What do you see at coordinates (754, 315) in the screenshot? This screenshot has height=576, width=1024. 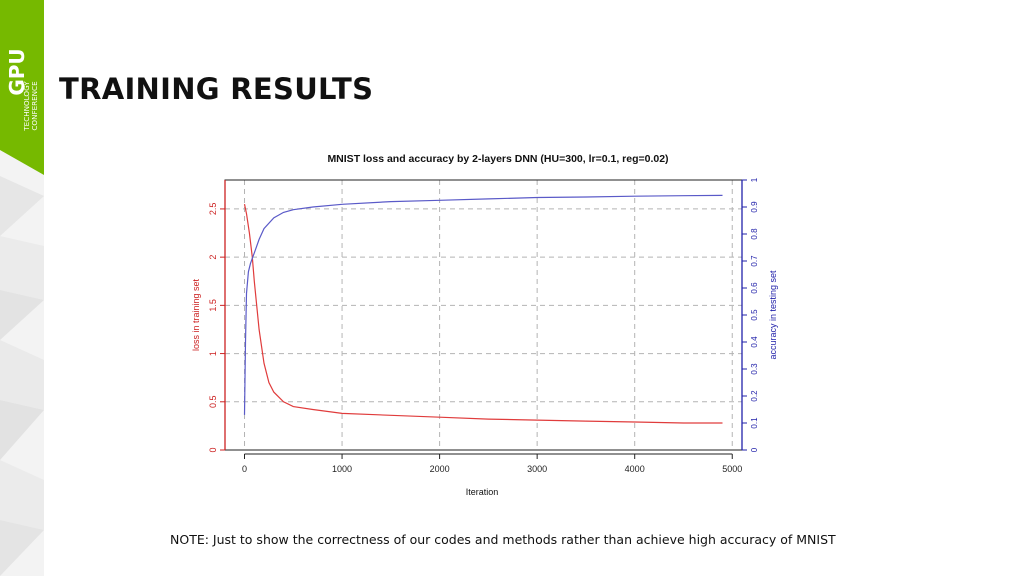 I see `right-y-tick-label: 0.5` at bounding box center [754, 315].